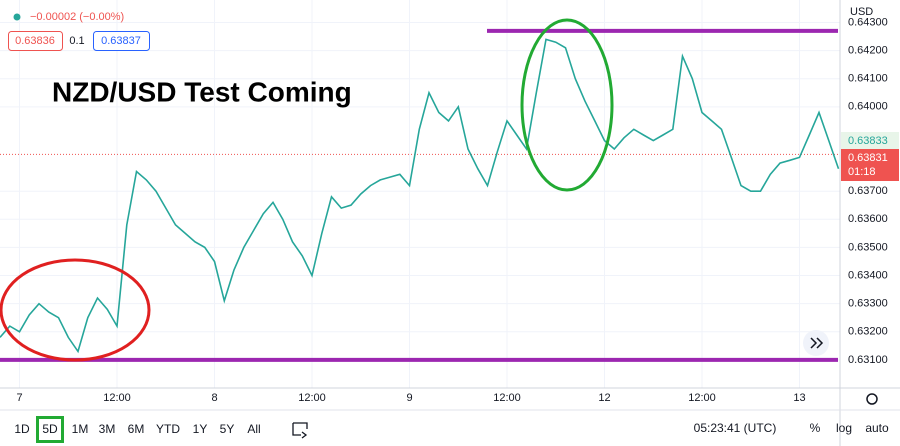  Describe the element at coordinates (107, 429) in the screenshot. I see `range-button: 3M` at that location.